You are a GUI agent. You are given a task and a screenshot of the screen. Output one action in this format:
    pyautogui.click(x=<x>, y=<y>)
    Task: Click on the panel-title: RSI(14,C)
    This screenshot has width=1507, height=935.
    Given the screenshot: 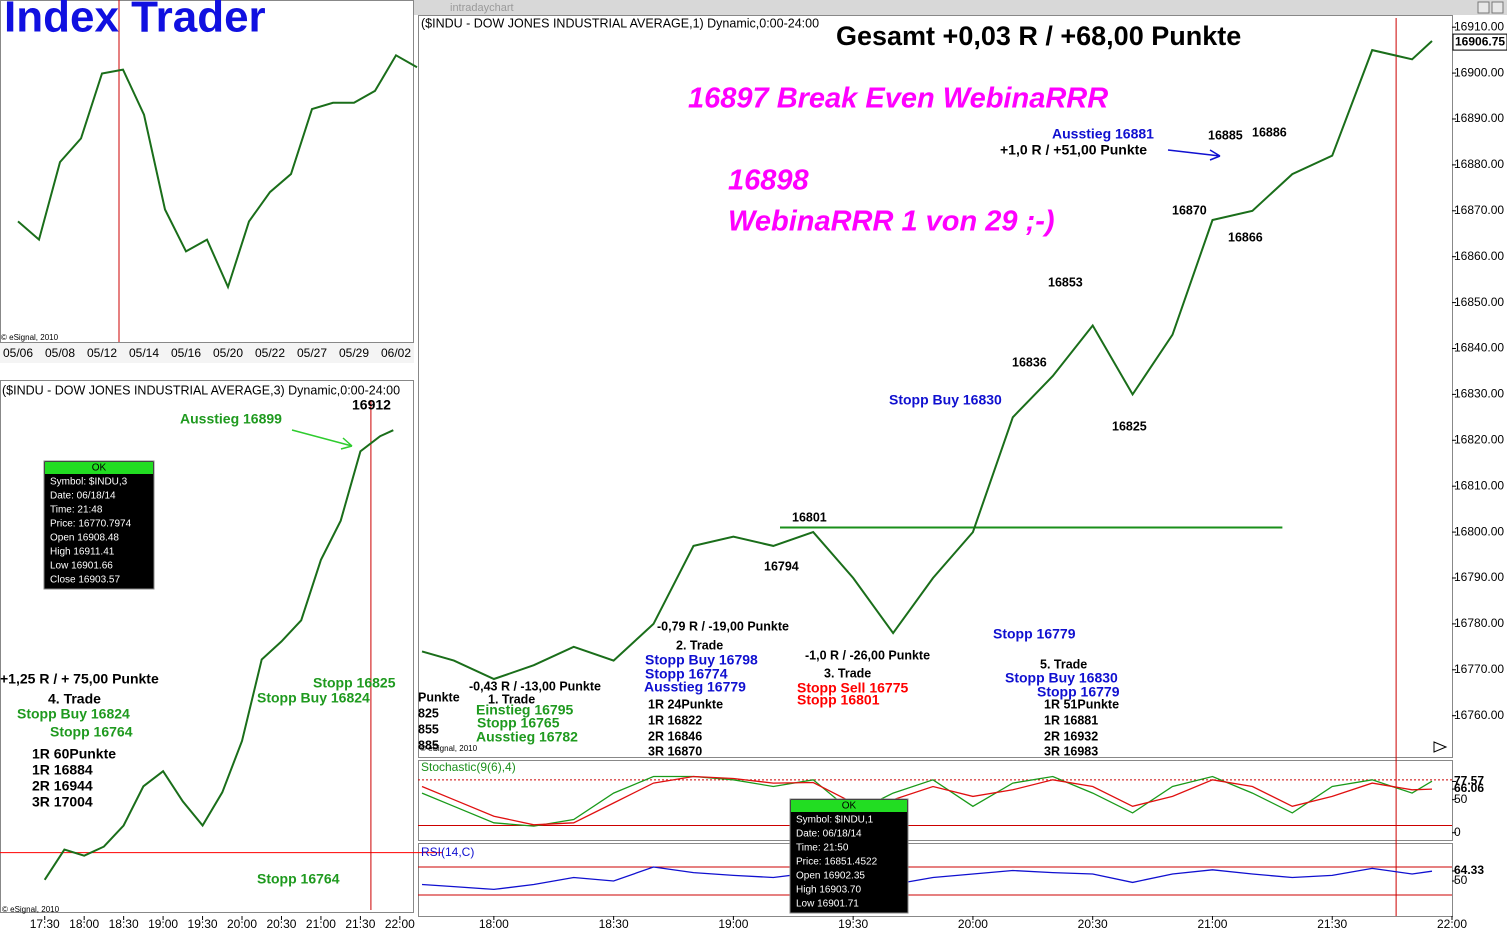 What is the action you would take?
    pyautogui.click(x=447, y=852)
    